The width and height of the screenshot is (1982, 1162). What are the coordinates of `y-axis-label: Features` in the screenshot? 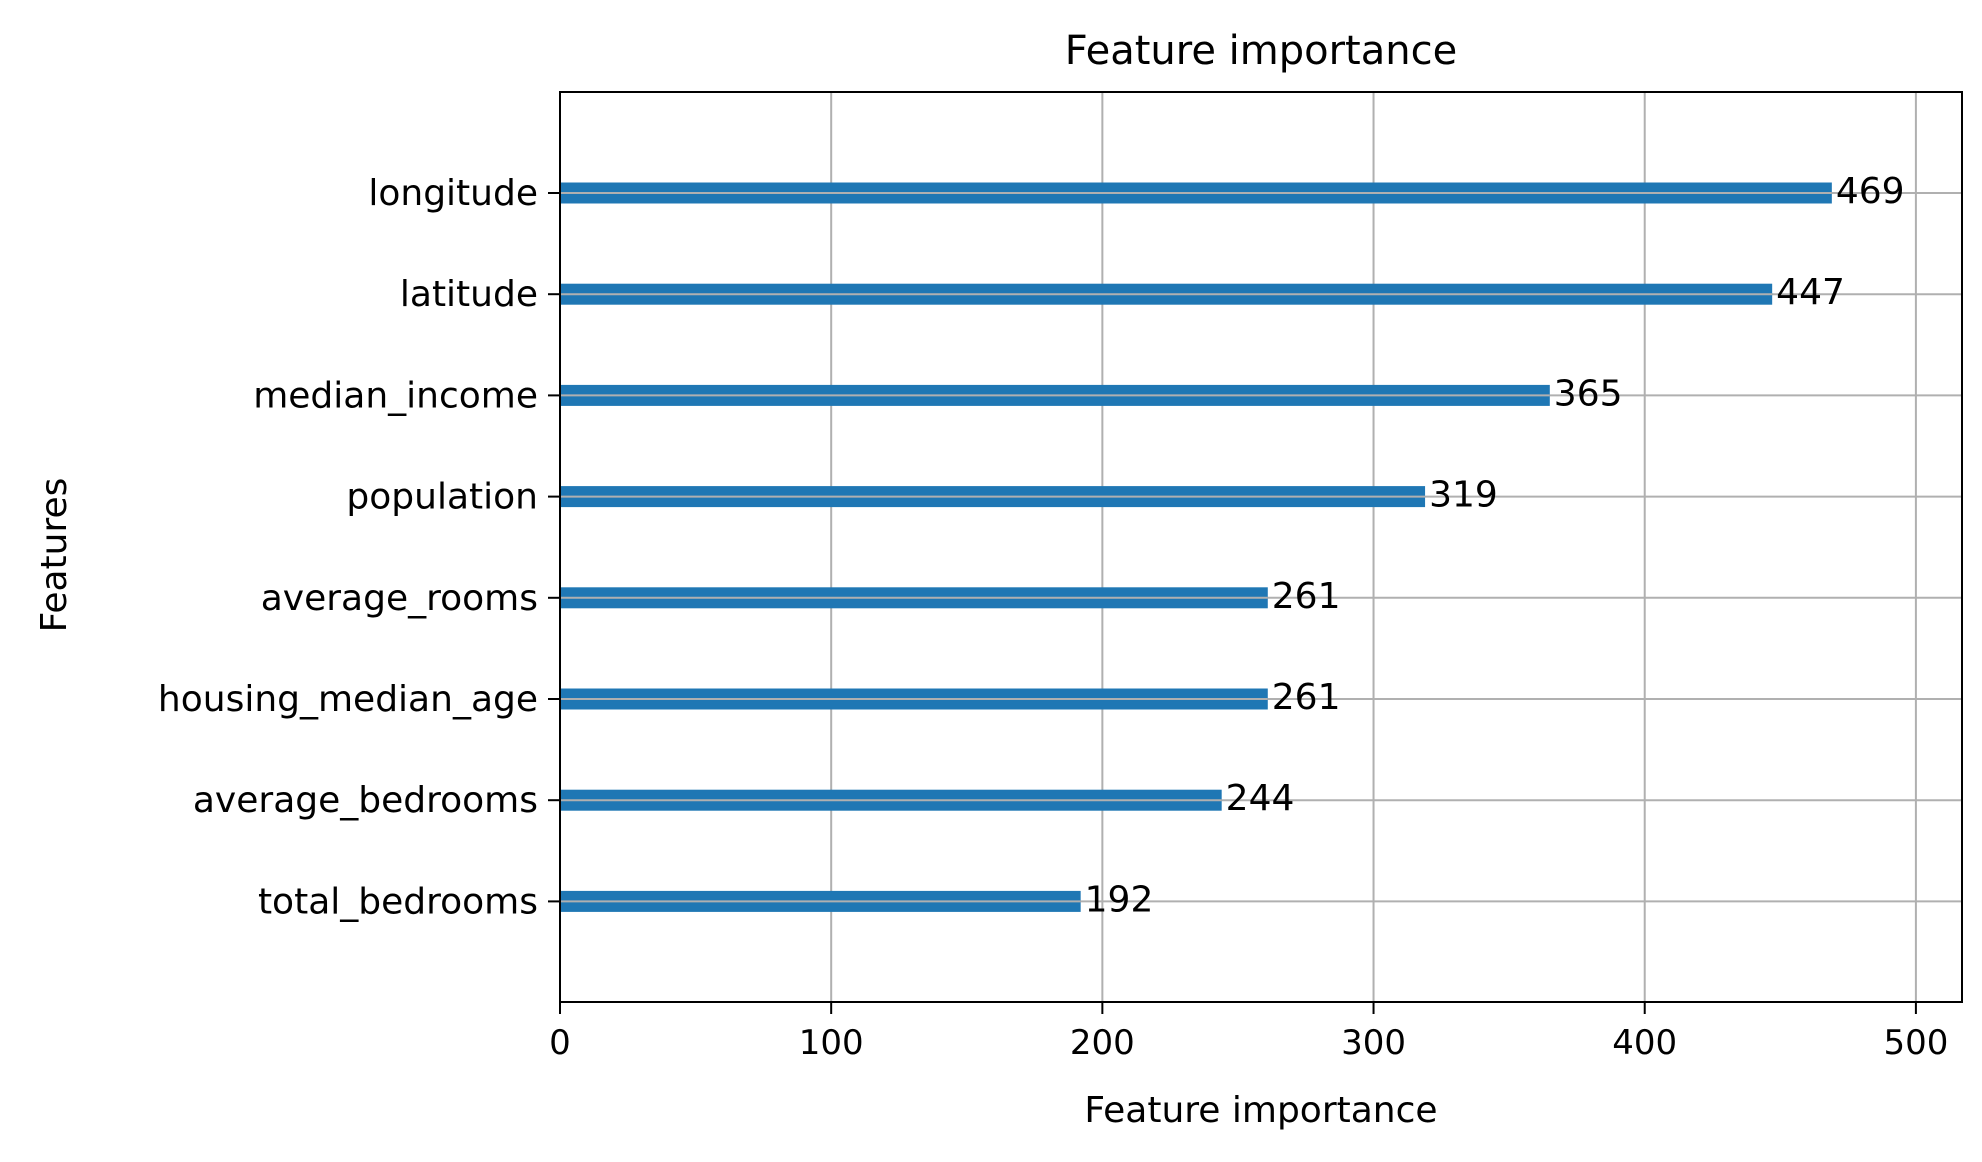 It's located at (54, 555).